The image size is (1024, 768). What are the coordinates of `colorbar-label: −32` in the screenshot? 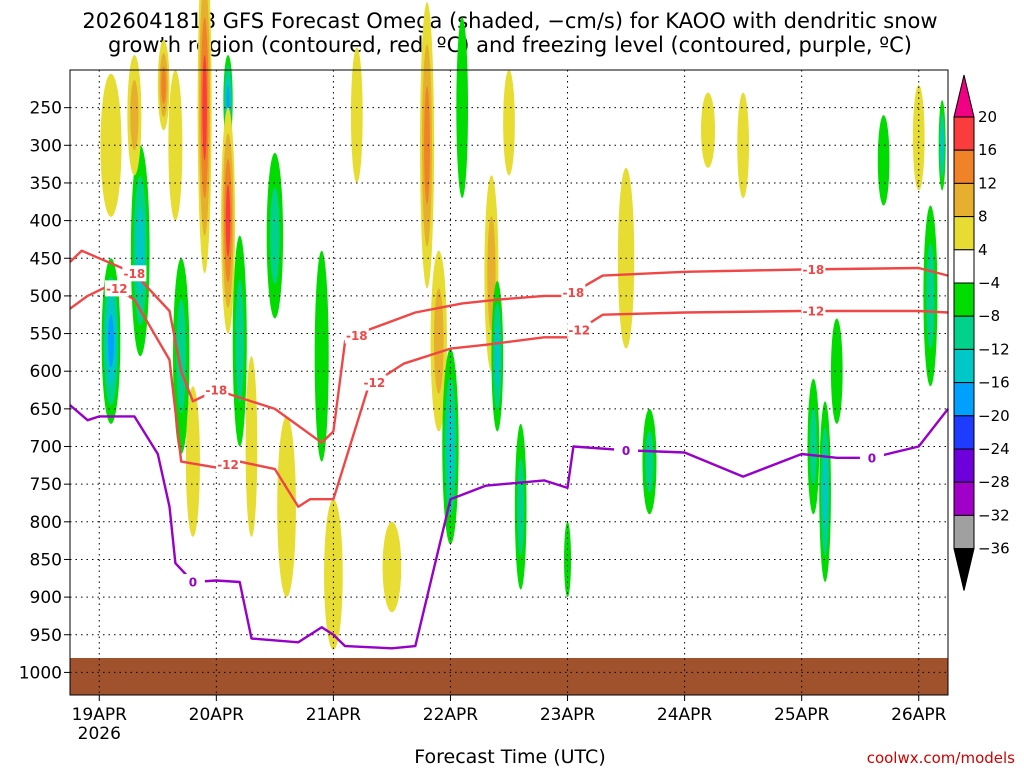 It's located at (994, 515).